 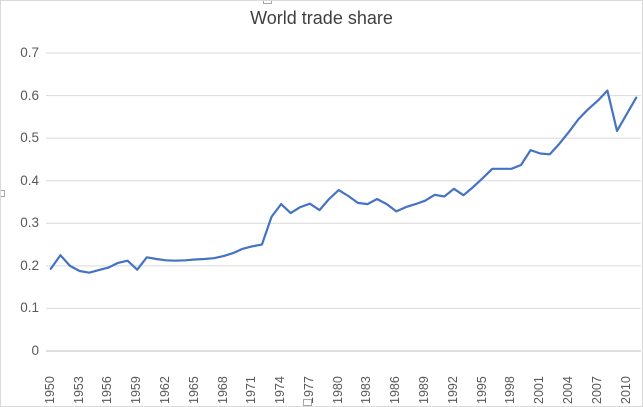 What do you see at coordinates (35, 350) in the screenshot?
I see `y-tick-label: 0` at bounding box center [35, 350].